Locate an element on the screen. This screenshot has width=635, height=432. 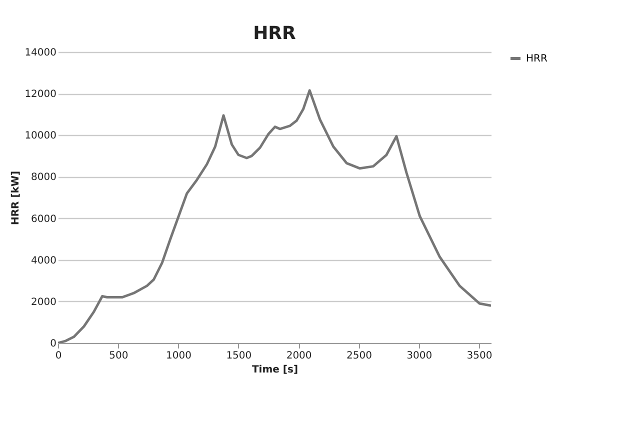
y-axis-title: HRR [kW] is located at coordinates (16, 198).